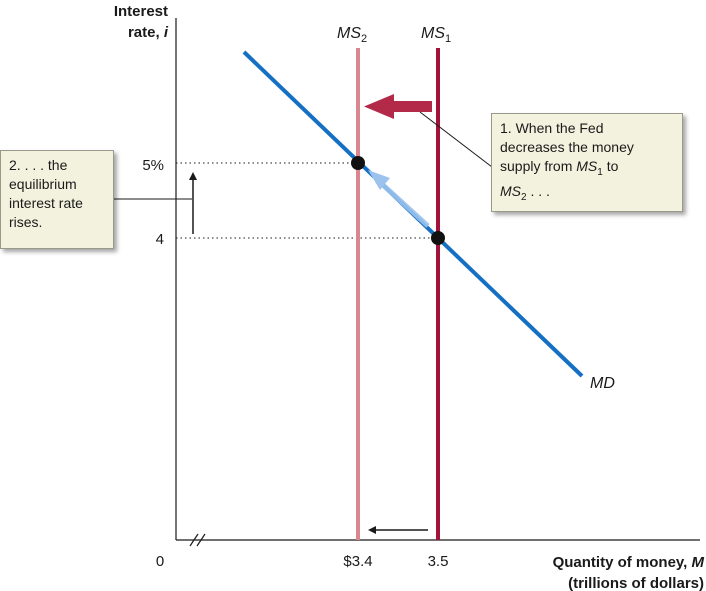 Image resolution: width=706 pixels, height=591 pixels. Describe the element at coordinates (398, 106) in the screenshot. I see `shift-arrow` at that location.